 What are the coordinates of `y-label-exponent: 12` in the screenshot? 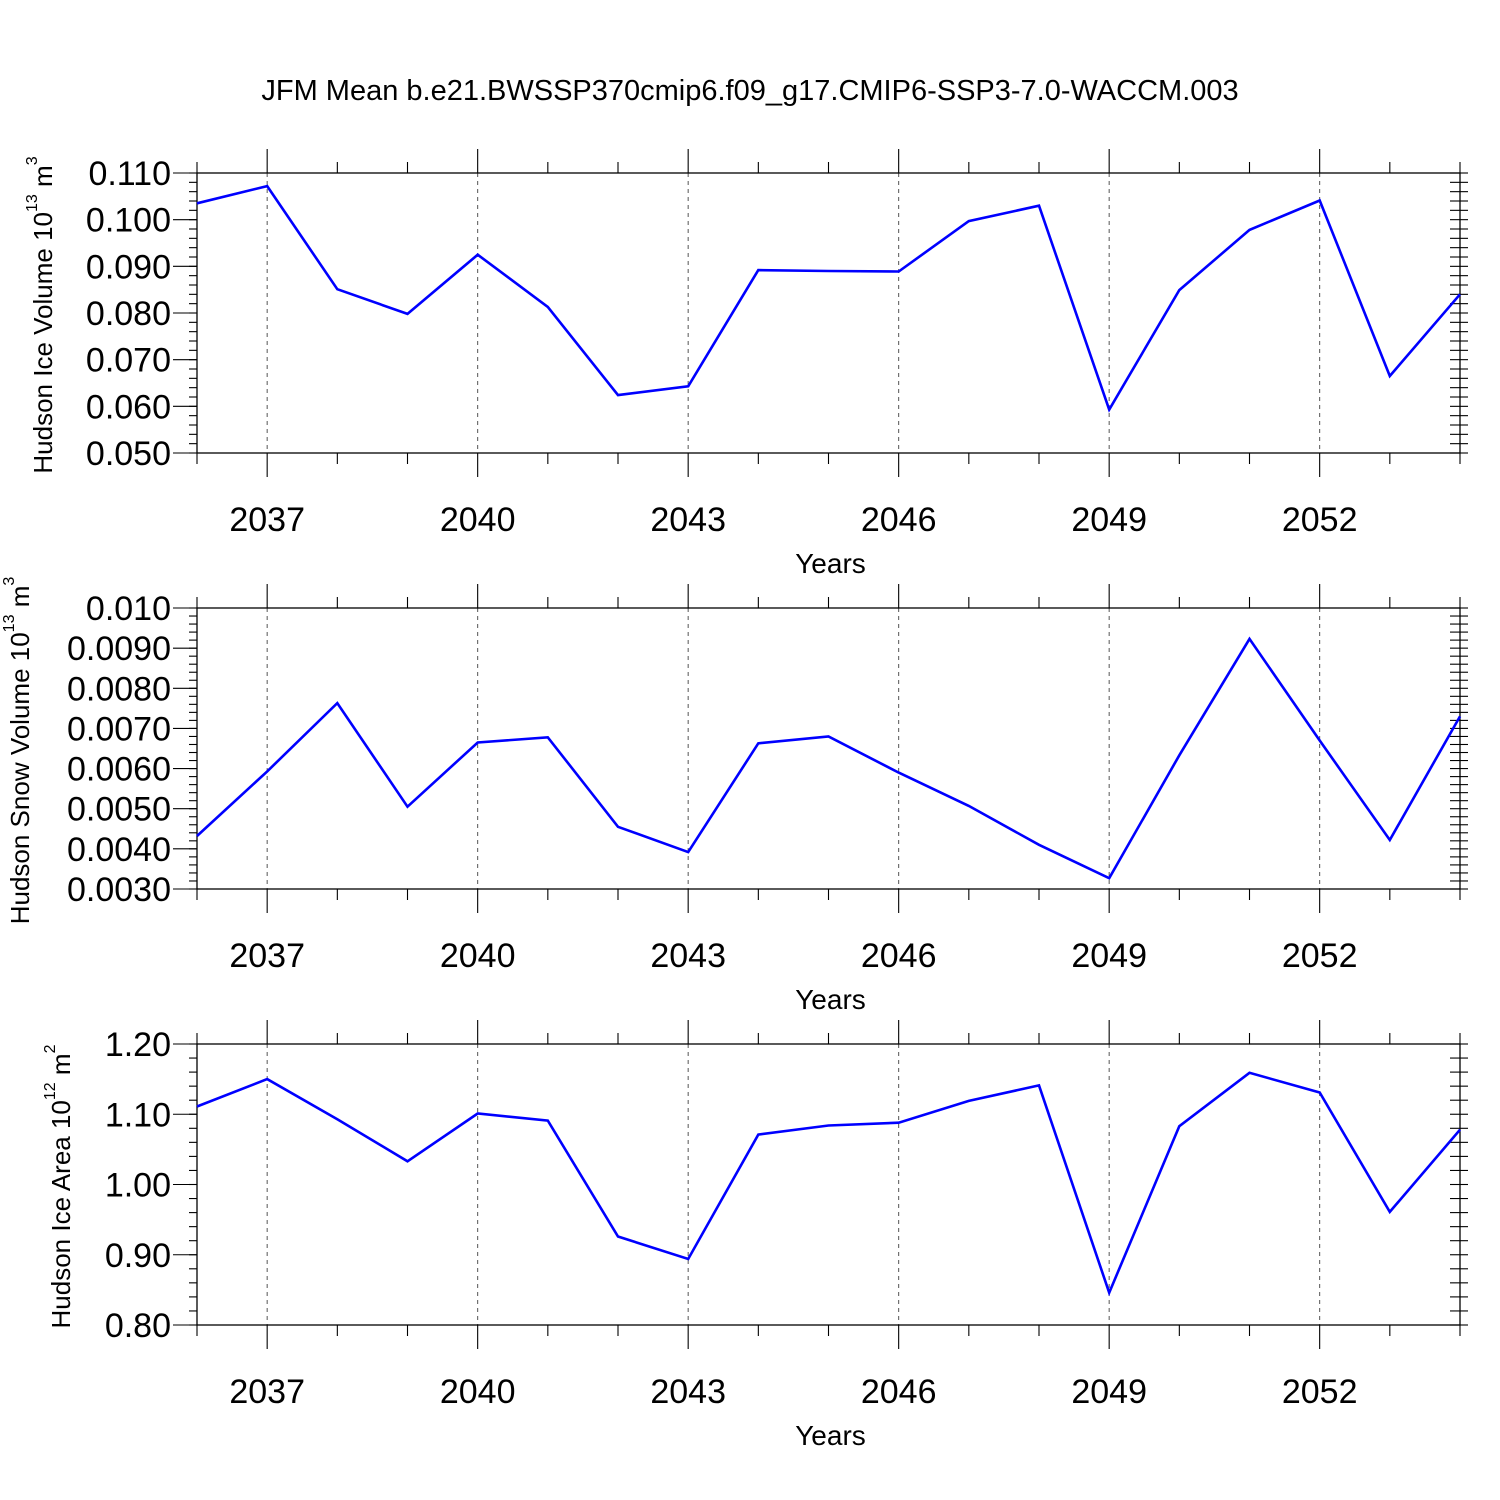 It's located at (50, 1091).